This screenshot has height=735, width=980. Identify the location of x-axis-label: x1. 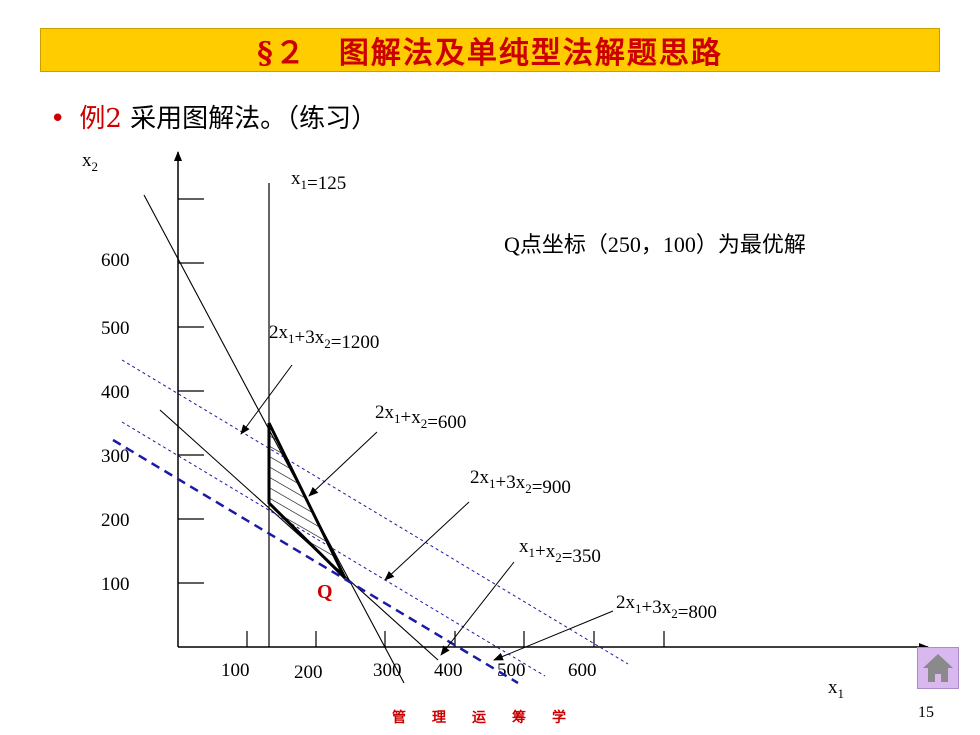
(836, 689).